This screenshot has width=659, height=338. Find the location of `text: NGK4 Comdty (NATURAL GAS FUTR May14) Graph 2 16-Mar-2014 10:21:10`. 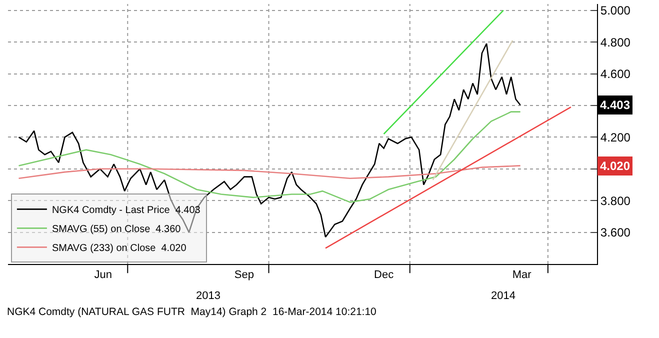

text: NGK4 Comdty (NATURAL GAS FUTR May14) Graph 2 16-Mar-2014 10:21:10 is located at coordinates (192, 312).